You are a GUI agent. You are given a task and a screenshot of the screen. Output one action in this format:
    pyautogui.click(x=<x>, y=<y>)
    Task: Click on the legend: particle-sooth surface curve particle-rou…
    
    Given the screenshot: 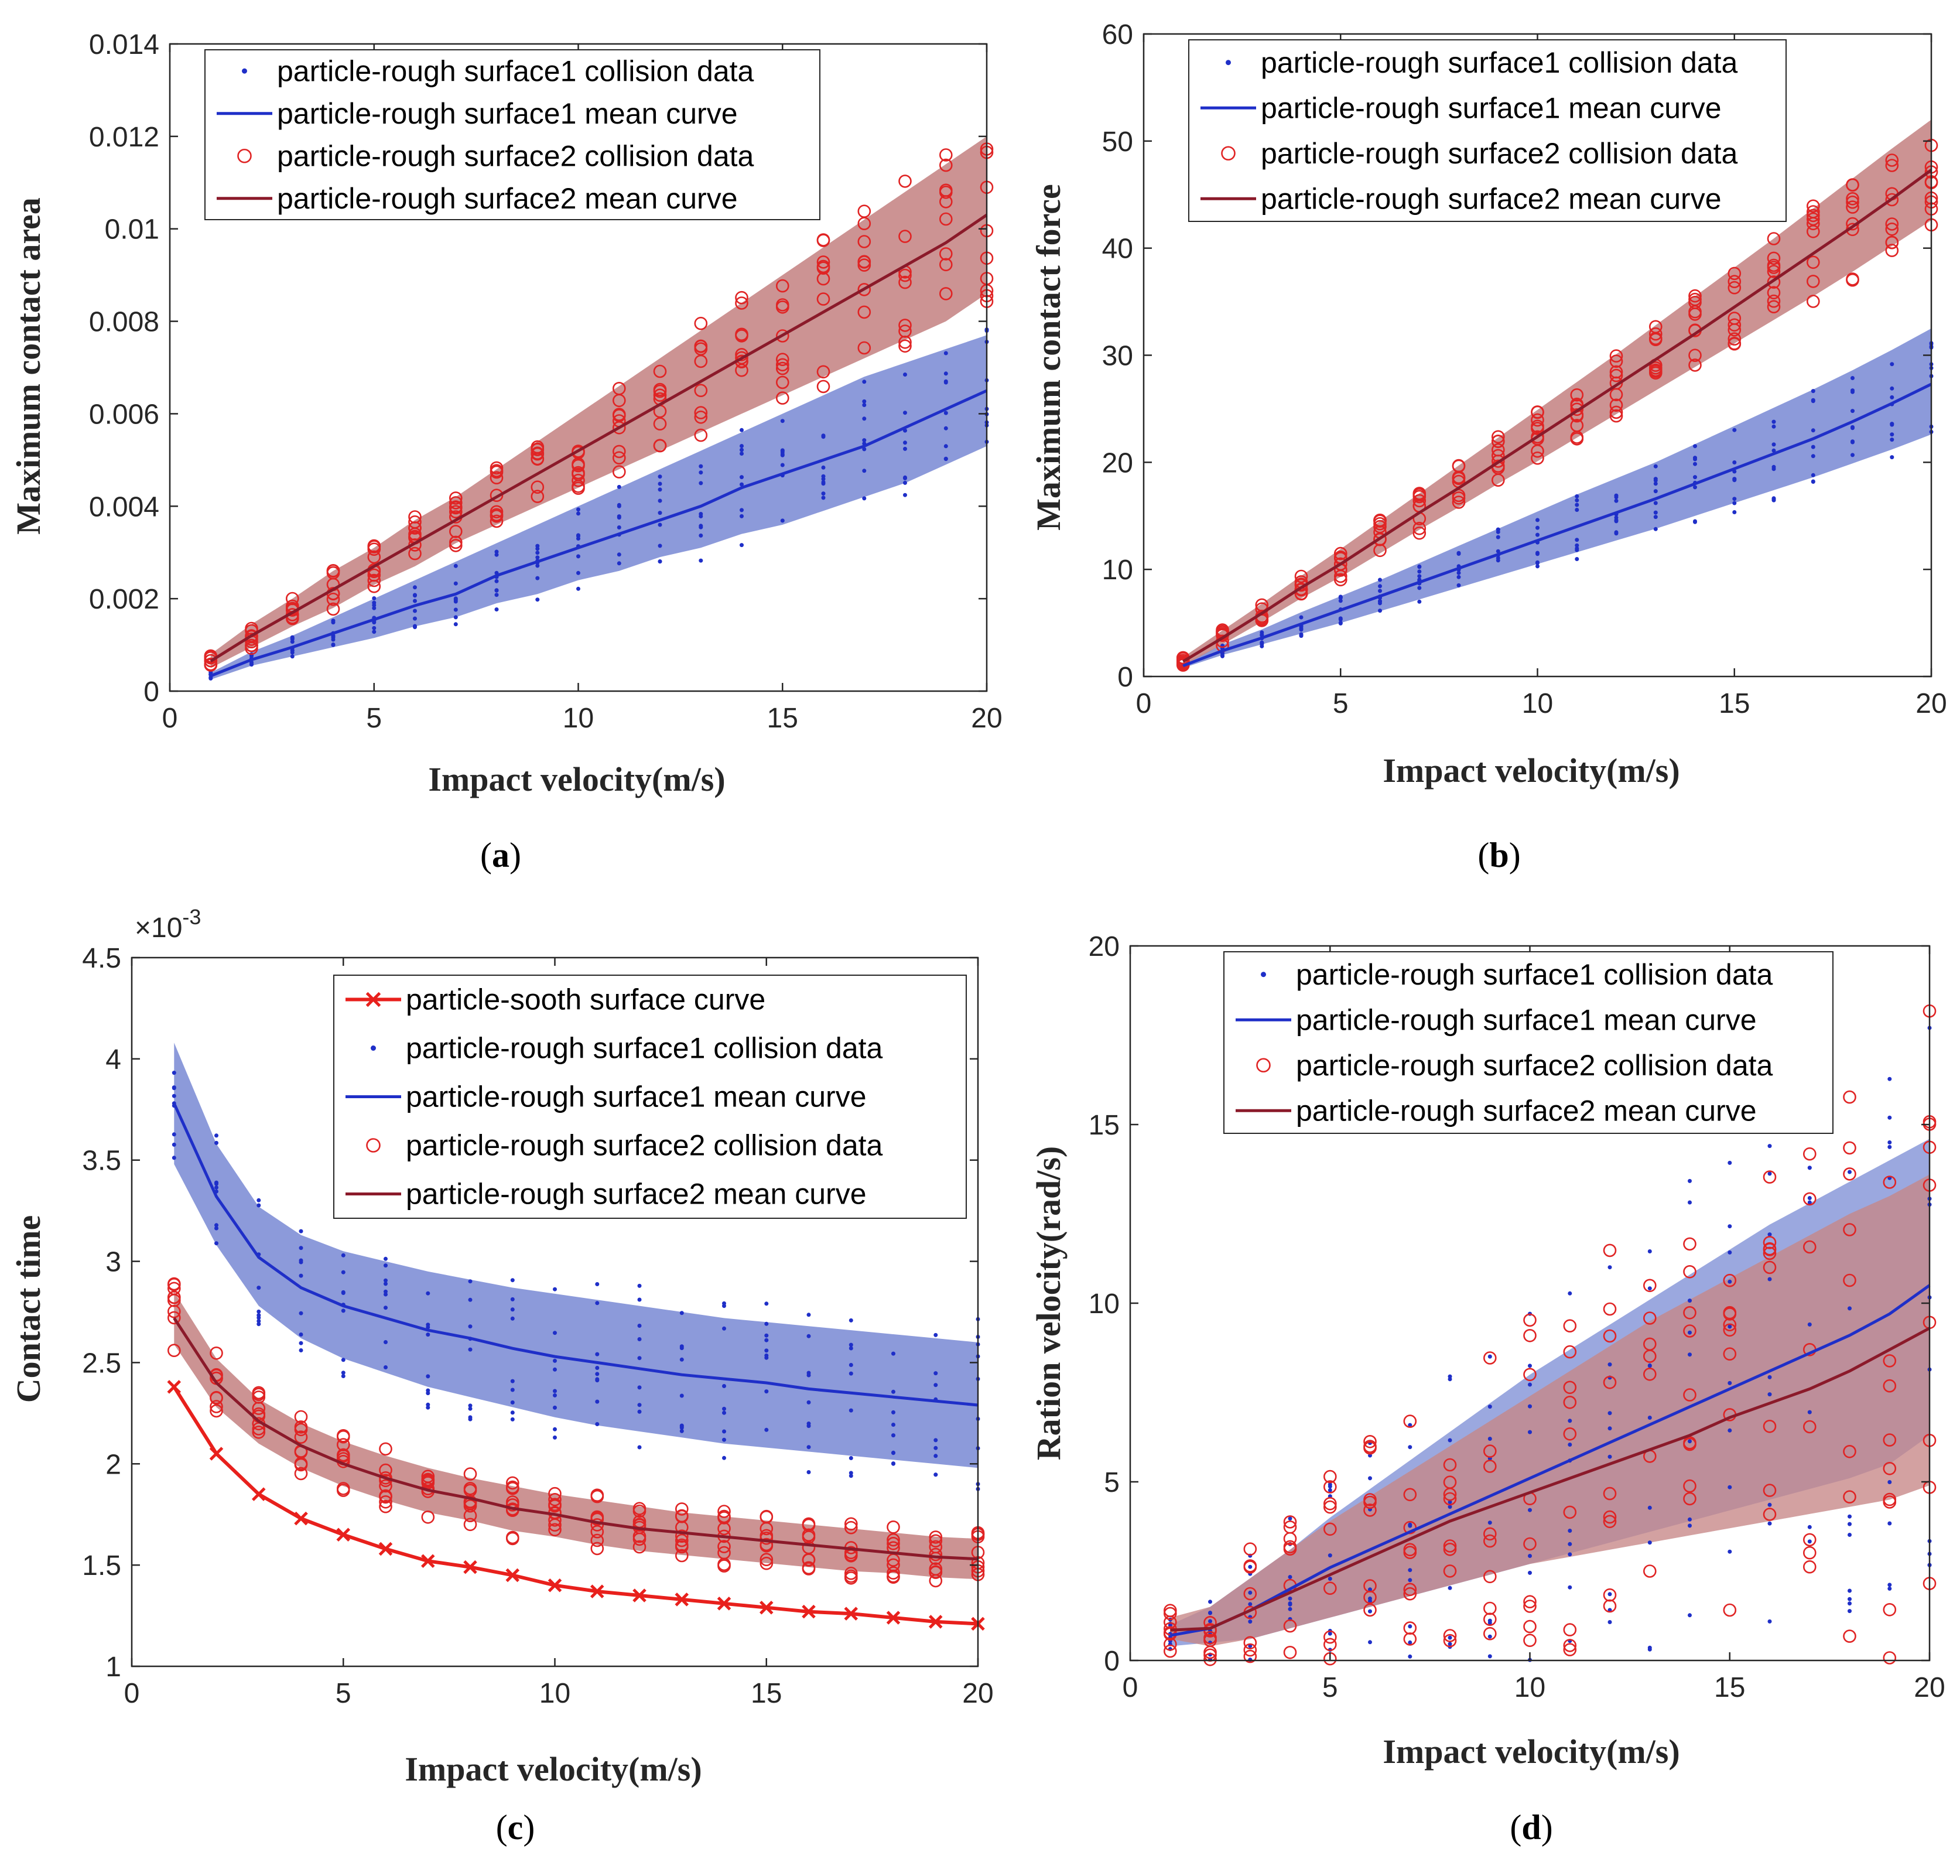 What is the action you would take?
    pyautogui.click(x=650, y=1097)
    